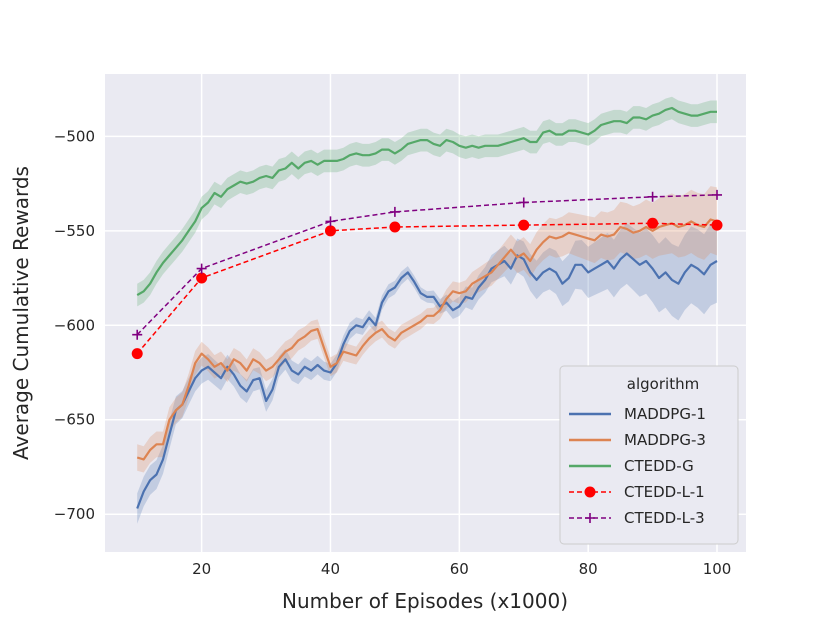 This screenshot has height=623, width=830. I want to click on x-axis-label: Number of Episodes (x1000), so click(425, 601).